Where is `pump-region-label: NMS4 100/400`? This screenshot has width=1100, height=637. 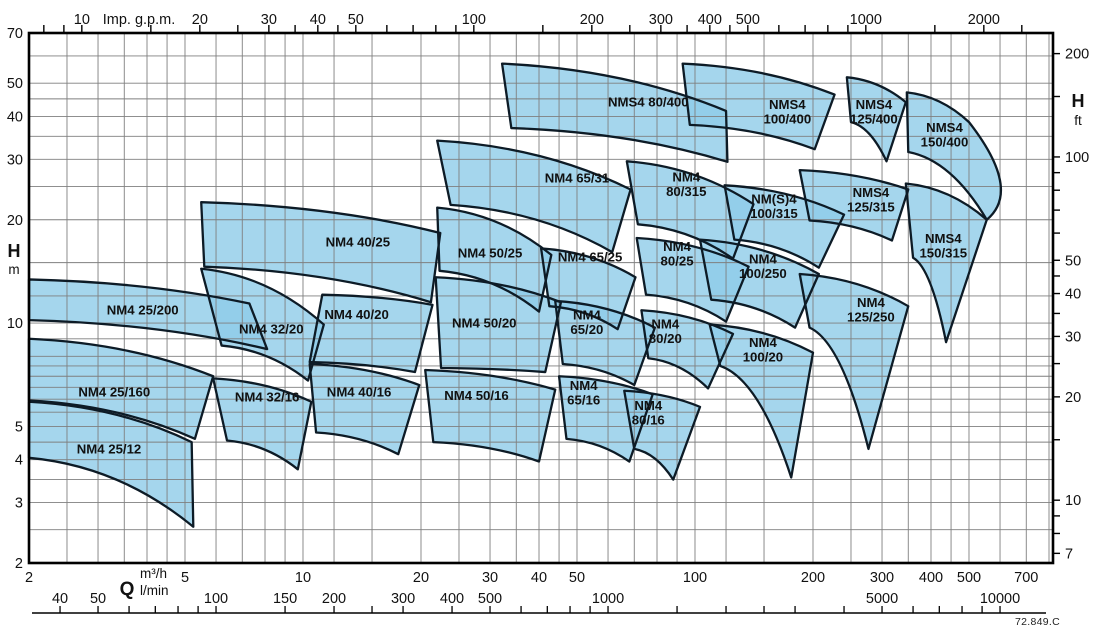 pump-region-label: NMS4 100/400 is located at coordinates (787, 112).